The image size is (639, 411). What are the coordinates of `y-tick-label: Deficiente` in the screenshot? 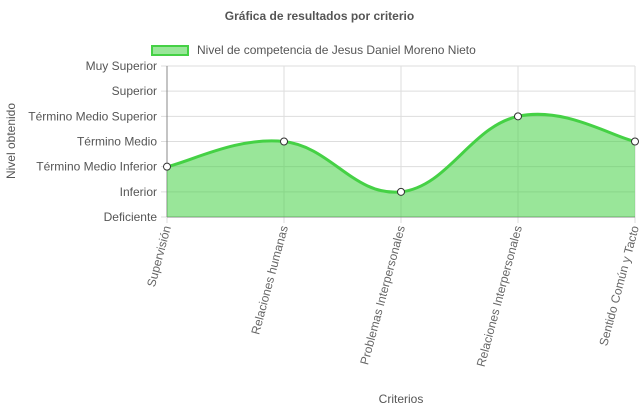 It's located at (131, 217).